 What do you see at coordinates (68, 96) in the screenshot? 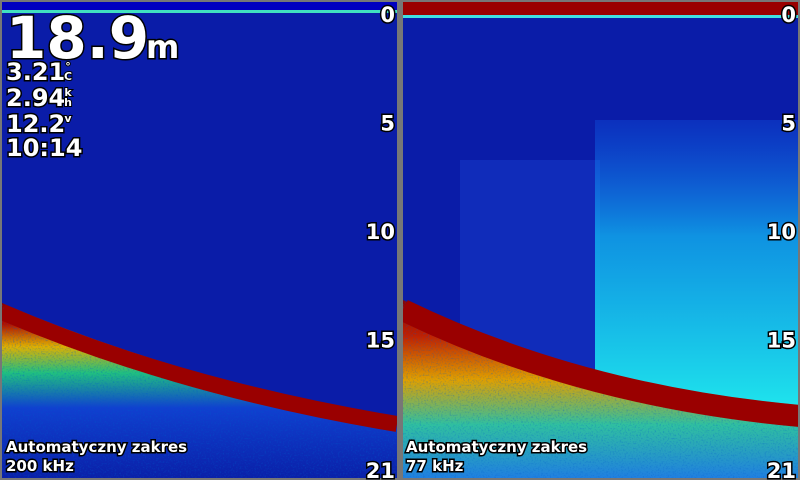
I see `sensor-unit: kh` at bounding box center [68, 96].